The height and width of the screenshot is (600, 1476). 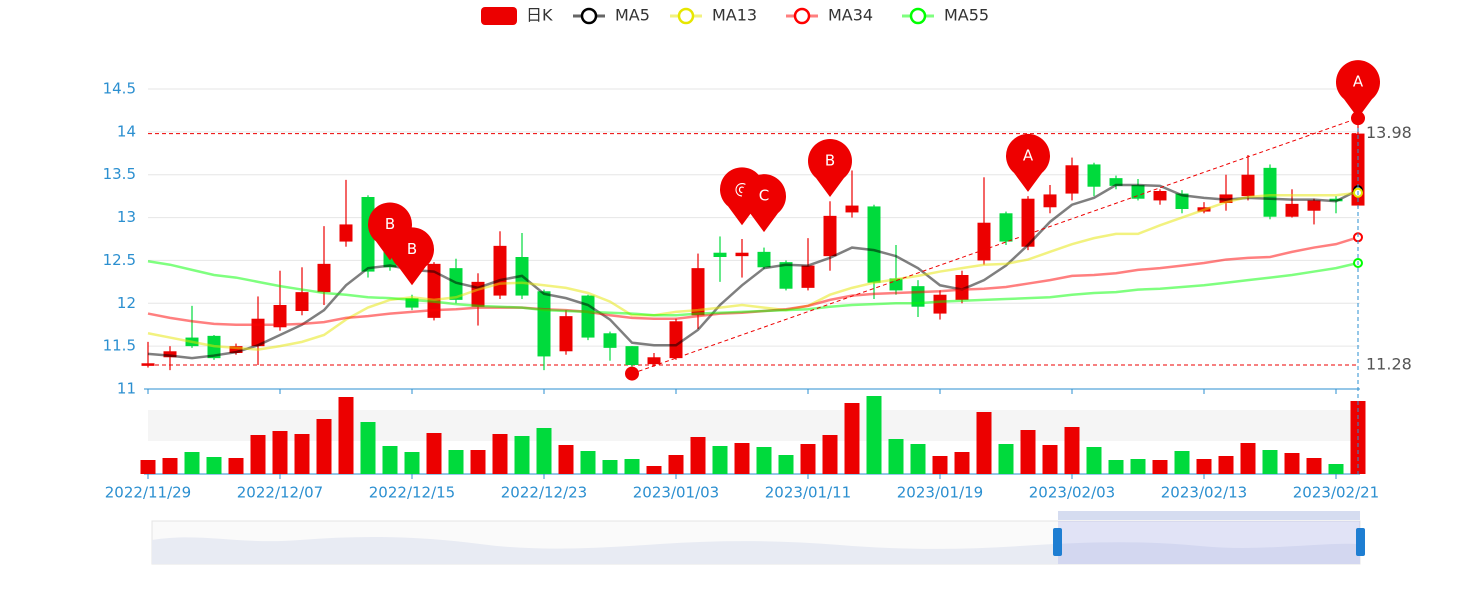 What do you see at coordinates (756, 550) in the screenshot?
I see `zoom-thumbnail` at bounding box center [756, 550].